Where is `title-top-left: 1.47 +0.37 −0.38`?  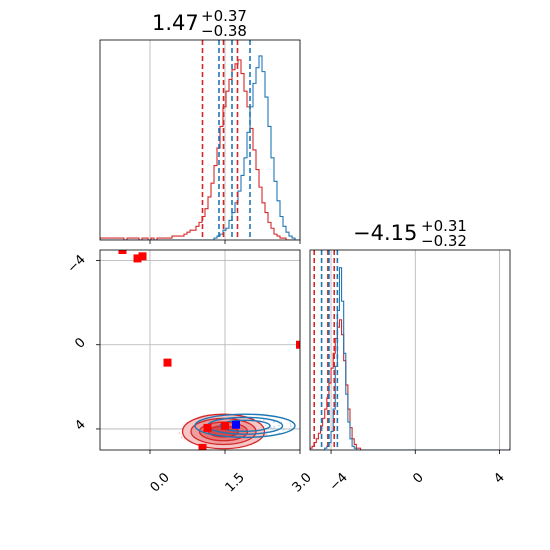
title-top-left: 1.47 +0.37 −0.38 is located at coordinates (199, 23).